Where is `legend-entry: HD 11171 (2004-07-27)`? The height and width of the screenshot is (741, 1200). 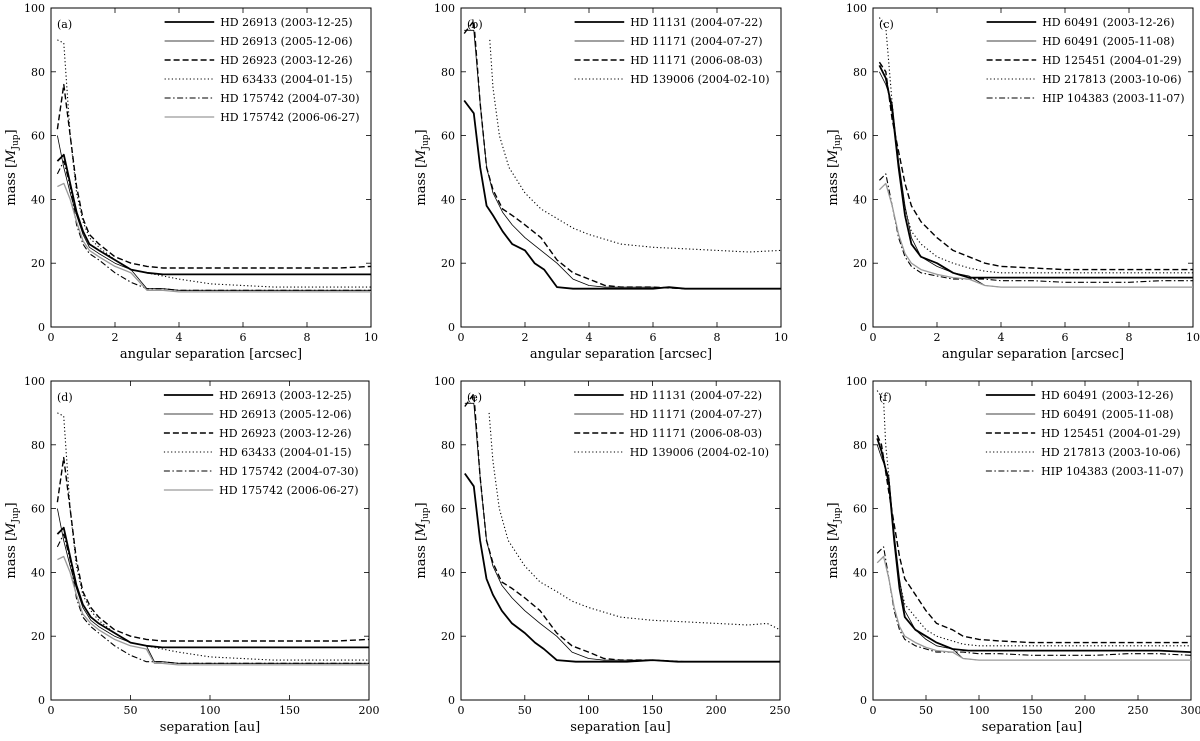 legend-entry: HD 11171 (2004-07-27) is located at coordinates (696, 41).